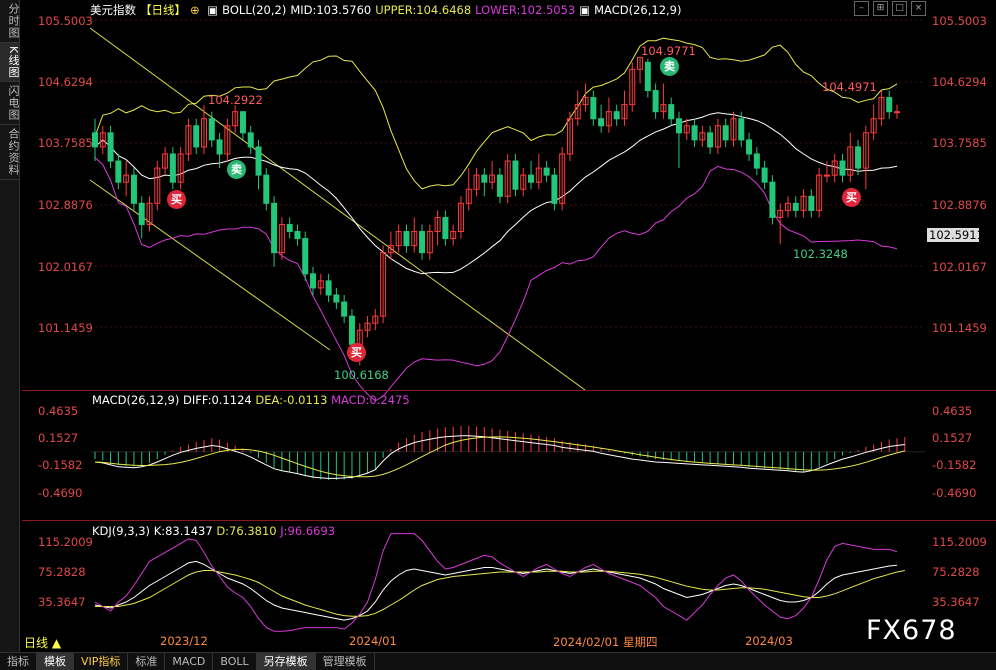 The height and width of the screenshot is (670, 996). What do you see at coordinates (195, 10) in the screenshot?
I see `settings-icon: ⊕` at bounding box center [195, 10].